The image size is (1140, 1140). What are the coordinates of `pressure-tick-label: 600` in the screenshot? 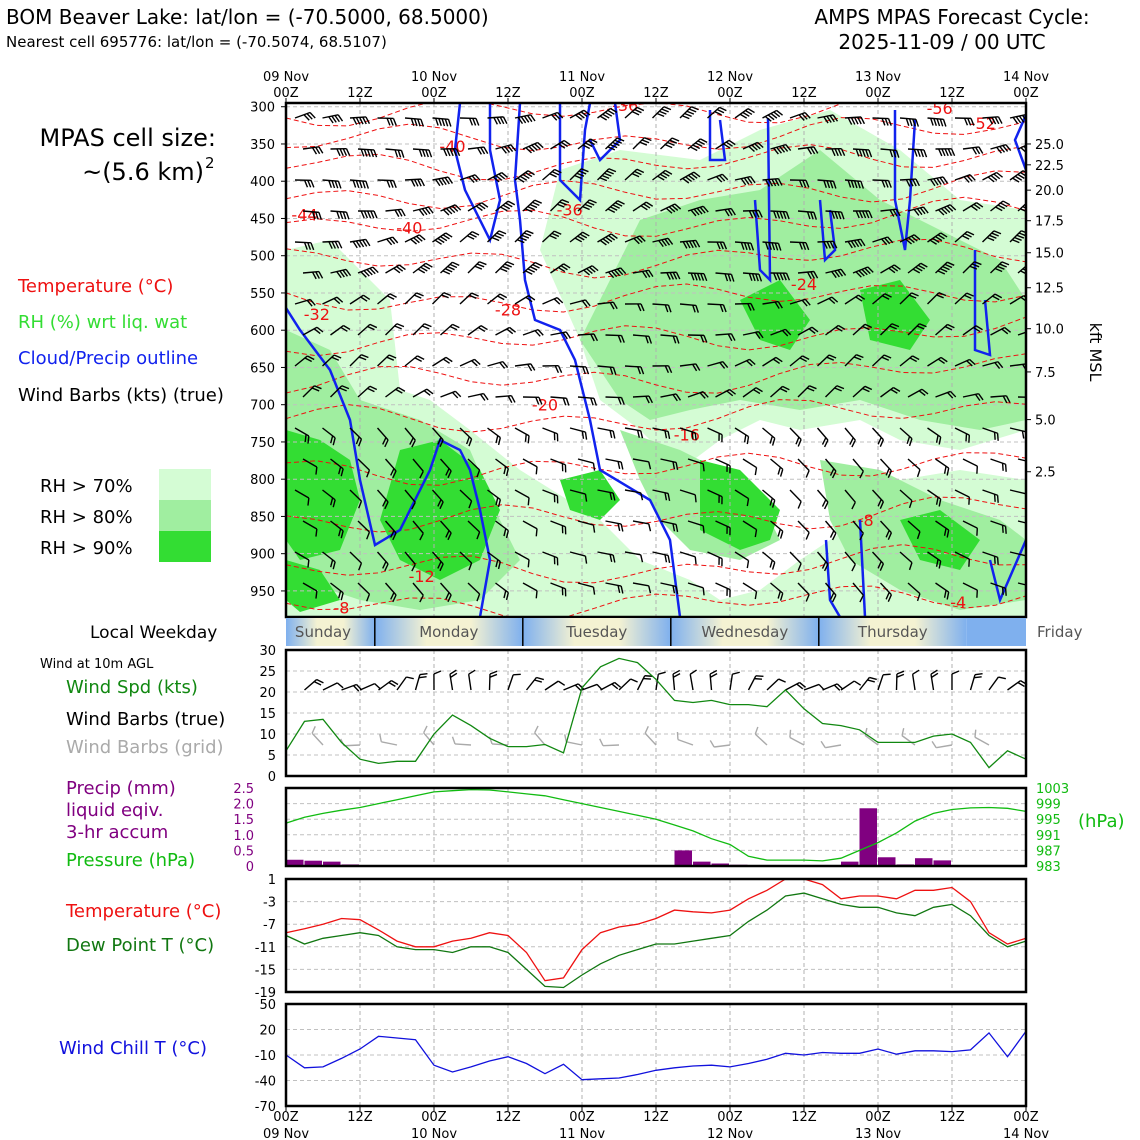 It's located at (262, 331).